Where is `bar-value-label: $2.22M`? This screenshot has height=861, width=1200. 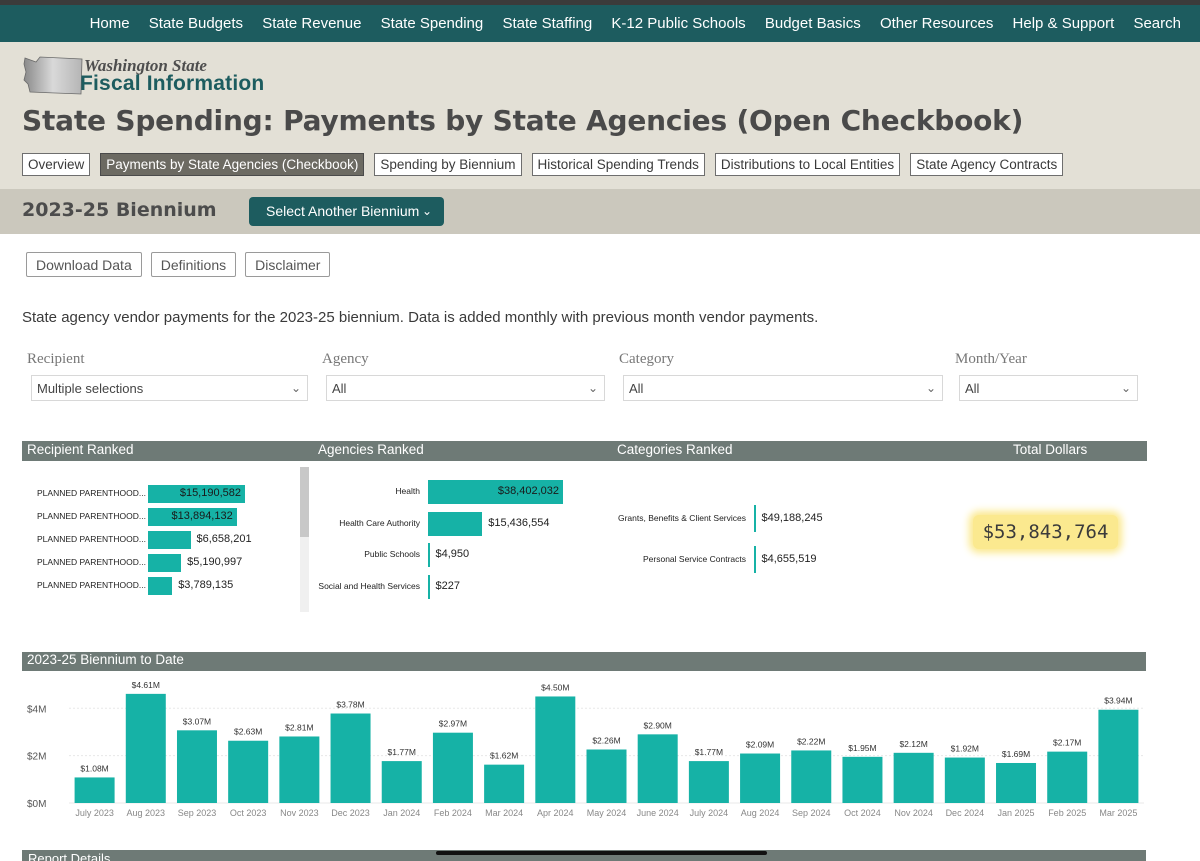 bar-value-label: $2.22M is located at coordinates (811, 741).